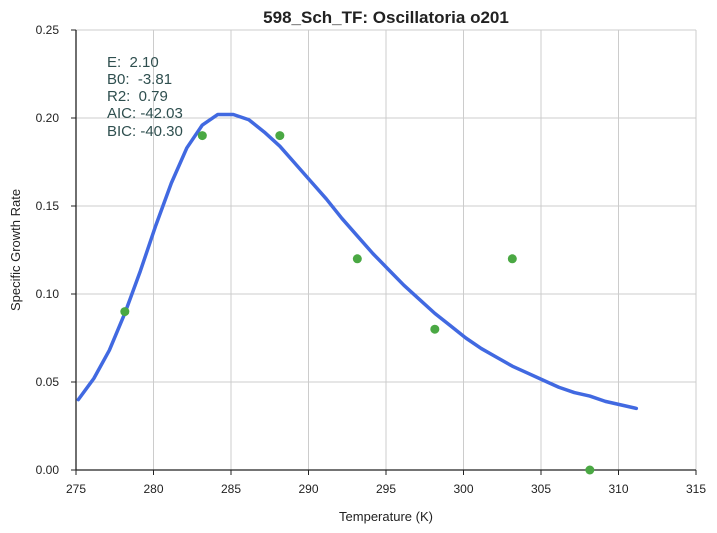 The width and height of the screenshot is (717, 533). I want to click on x-tick-label: 300, so click(463, 489).